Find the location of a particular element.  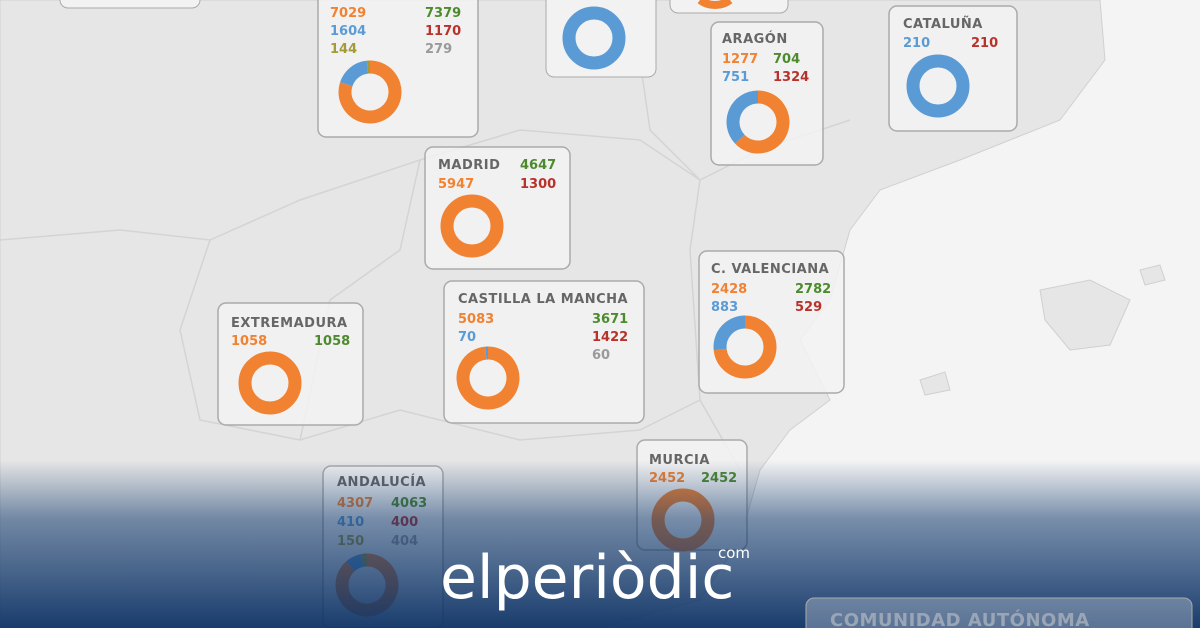

region: 7029 1604 144 7379 1170 279 is located at coordinates (398, 69).